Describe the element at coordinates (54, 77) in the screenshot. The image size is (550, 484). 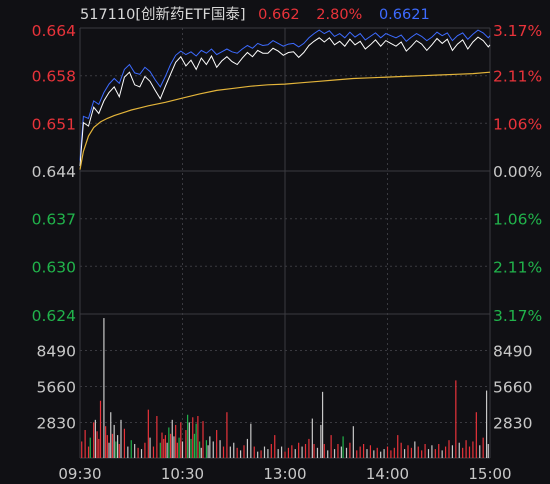
I see `y-tick-left: 0.658` at that location.